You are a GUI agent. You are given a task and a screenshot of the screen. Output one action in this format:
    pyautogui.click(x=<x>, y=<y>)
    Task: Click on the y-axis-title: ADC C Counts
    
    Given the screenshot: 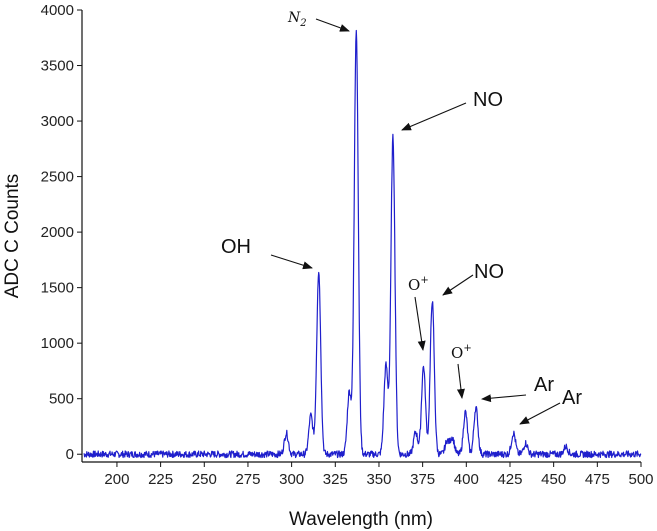 What is the action you would take?
    pyautogui.click(x=12, y=236)
    